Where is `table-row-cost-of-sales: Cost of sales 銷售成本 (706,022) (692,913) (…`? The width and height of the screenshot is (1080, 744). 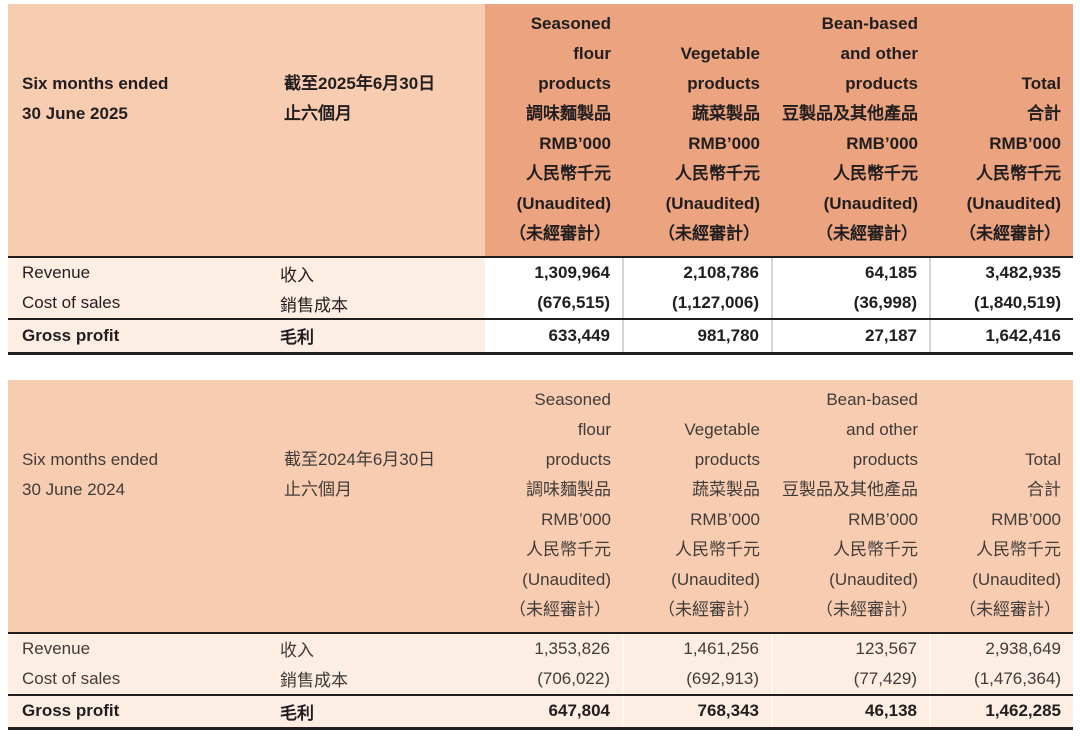
table-row-cost-of-sales: Cost of sales 銷售成本 (706,022) (692,913) (… is located at coordinates (540, 679).